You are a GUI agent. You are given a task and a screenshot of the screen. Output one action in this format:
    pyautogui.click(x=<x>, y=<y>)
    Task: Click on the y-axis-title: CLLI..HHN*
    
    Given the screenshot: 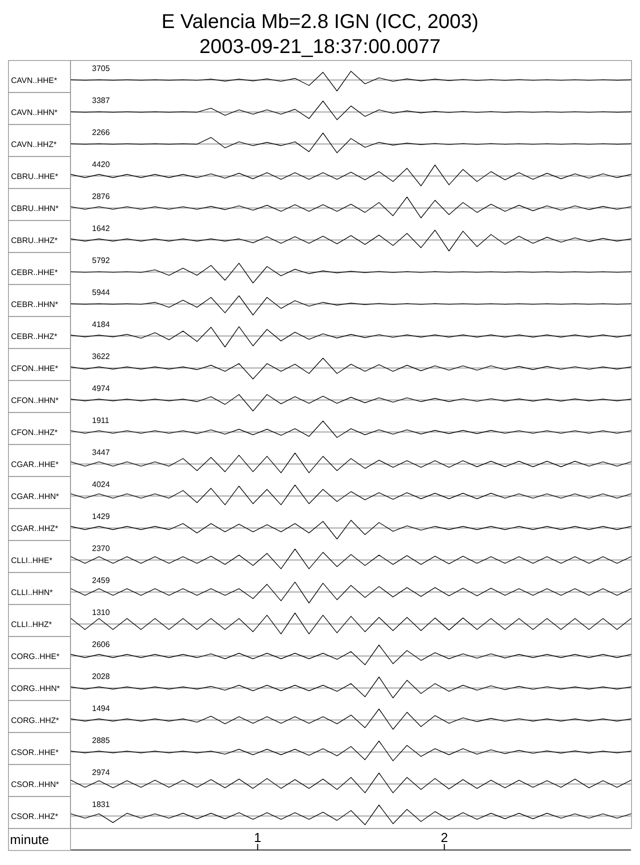 What is the action you would take?
    pyautogui.click(x=32, y=592)
    